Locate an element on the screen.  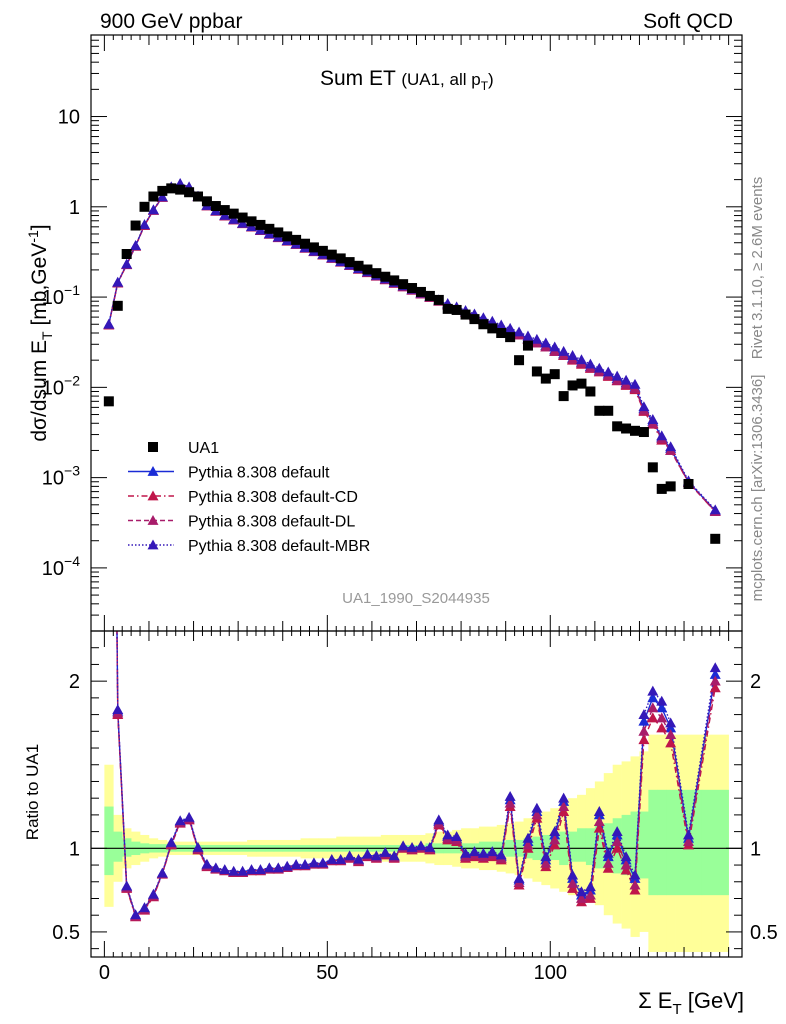
legend-label: Pythia 8.308 default-CD is located at coordinates (273, 497).